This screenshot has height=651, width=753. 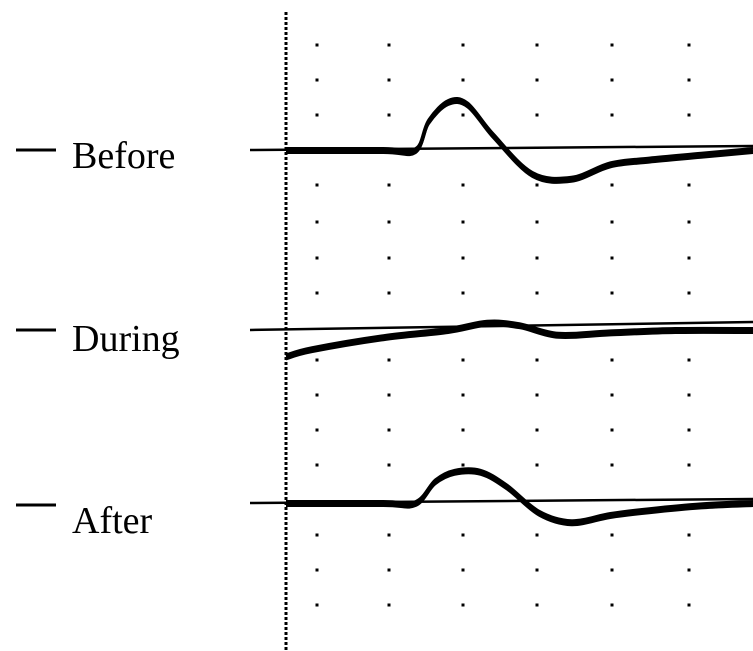 What do you see at coordinates (123, 156) in the screenshot?
I see `before-label: Before` at bounding box center [123, 156].